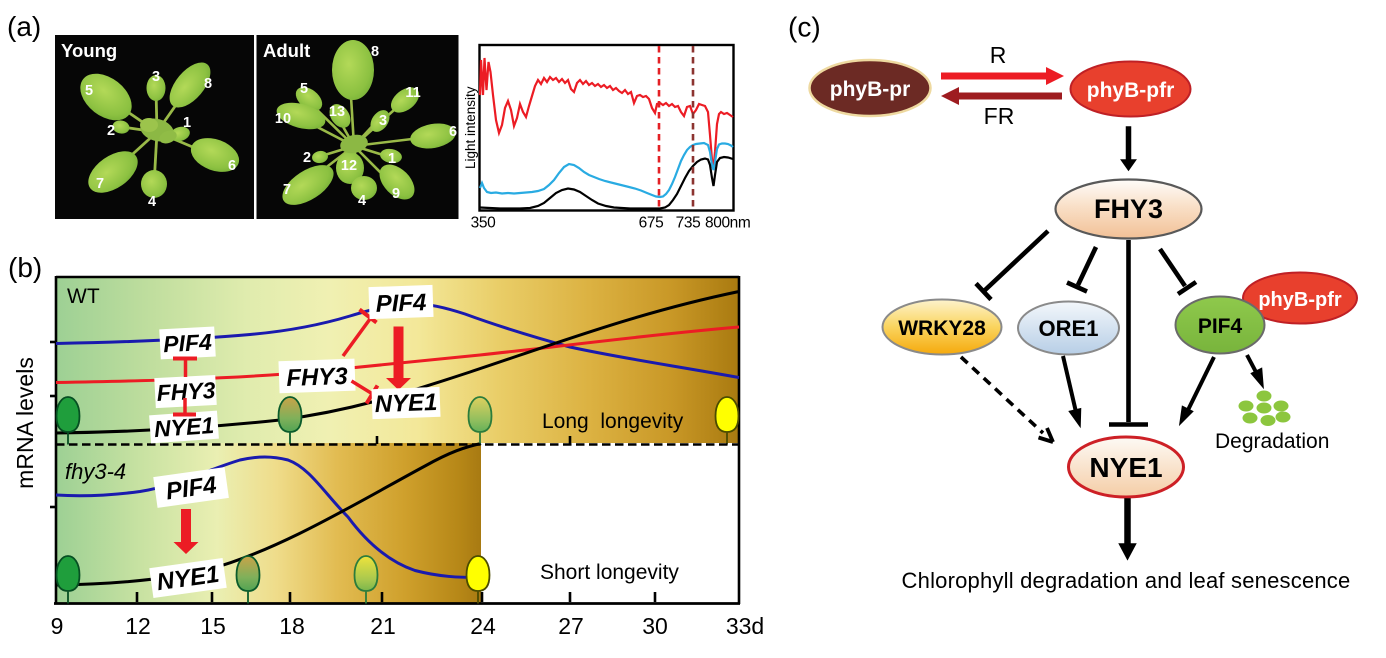 The image size is (1386, 658). What do you see at coordinates (804, 27) in the screenshot?
I see `svg-text: (c)` at bounding box center [804, 27].